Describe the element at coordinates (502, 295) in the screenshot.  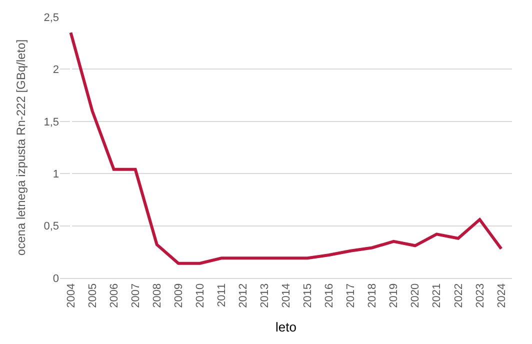
I see `x-tick-label: 2024` at that location.